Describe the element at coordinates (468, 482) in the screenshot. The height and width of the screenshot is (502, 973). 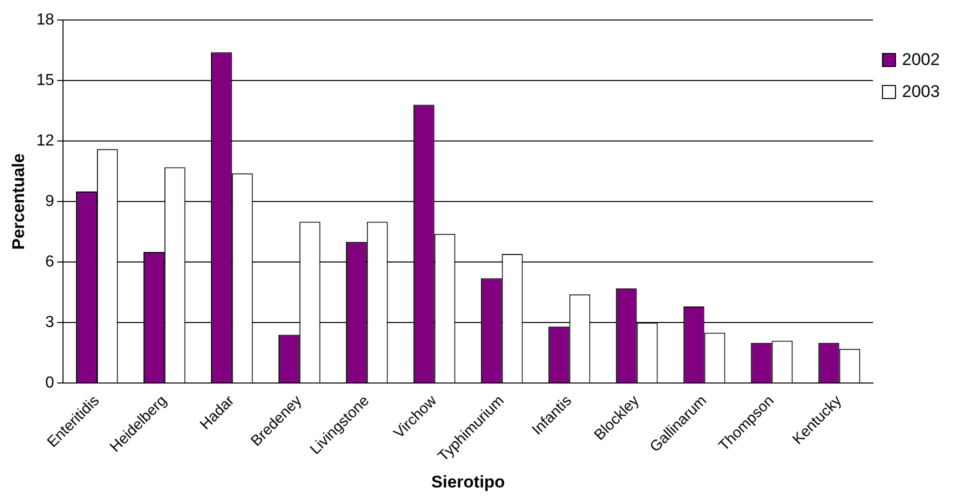
I see `x-axis-title: Sierotipo` at that location.